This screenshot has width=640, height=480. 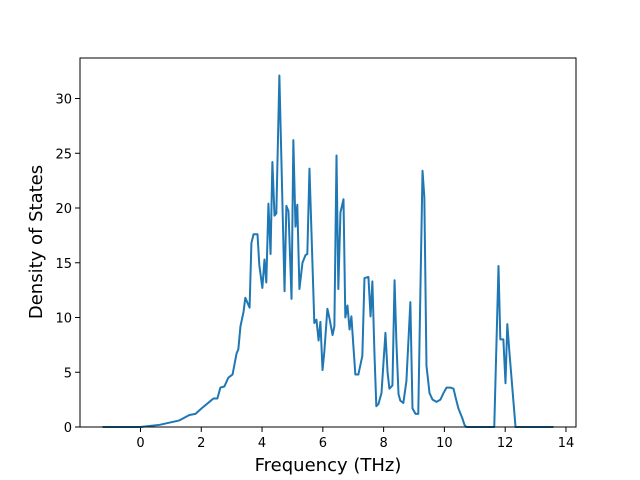 I want to click on x-tick-label: 0, so click(x=140, y=443).